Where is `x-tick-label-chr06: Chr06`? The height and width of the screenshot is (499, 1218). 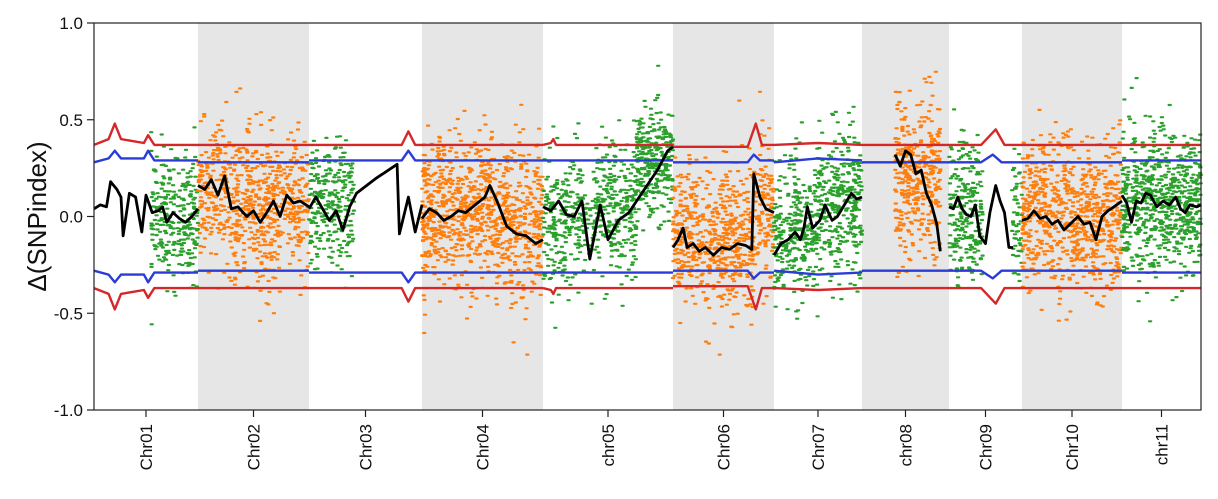
x-tick-label-chr06: Chr06 is located at coordinates (724, 447).